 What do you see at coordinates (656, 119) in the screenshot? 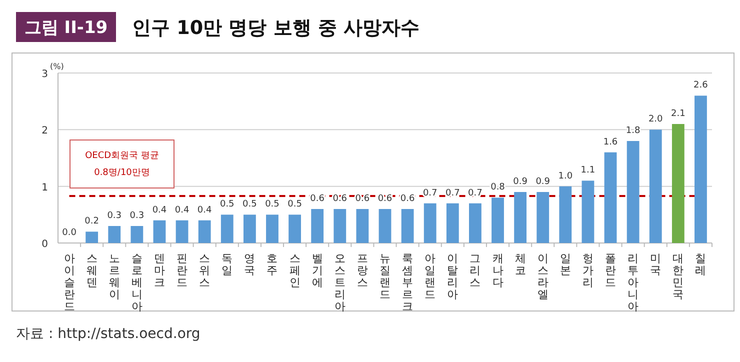
I see `data-label: 2.0` at bounding box center [656, 119].